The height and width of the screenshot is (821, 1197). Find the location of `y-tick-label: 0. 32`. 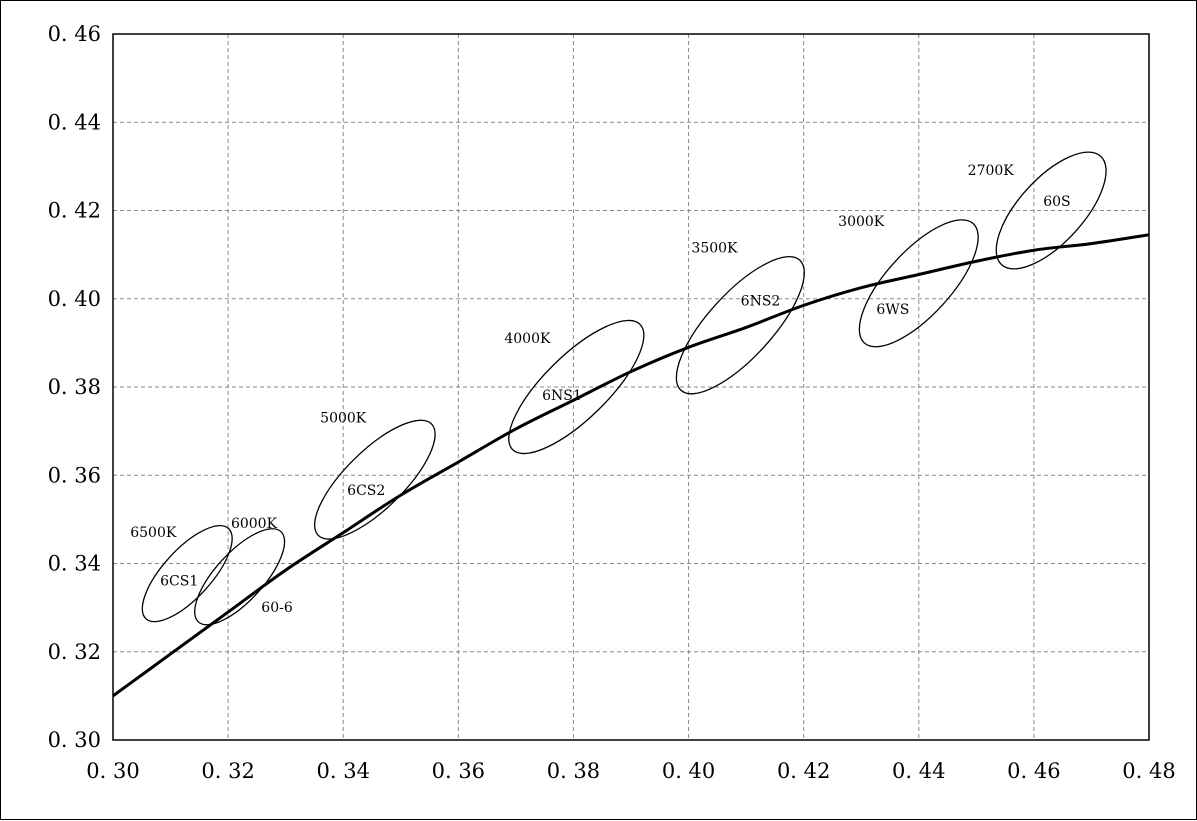

y-tick-label: 0. 32 is located at coordinates (74, 652).